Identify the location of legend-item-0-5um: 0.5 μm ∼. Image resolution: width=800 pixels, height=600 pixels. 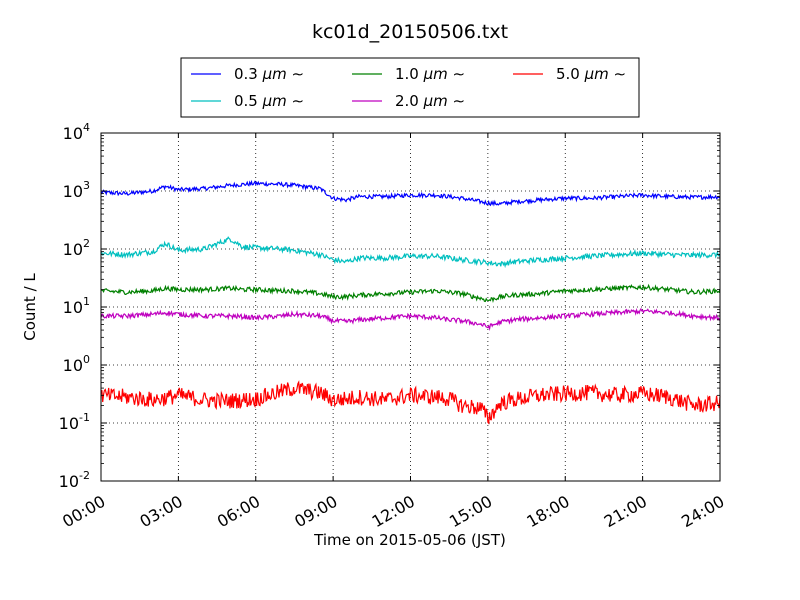
(247, 101).